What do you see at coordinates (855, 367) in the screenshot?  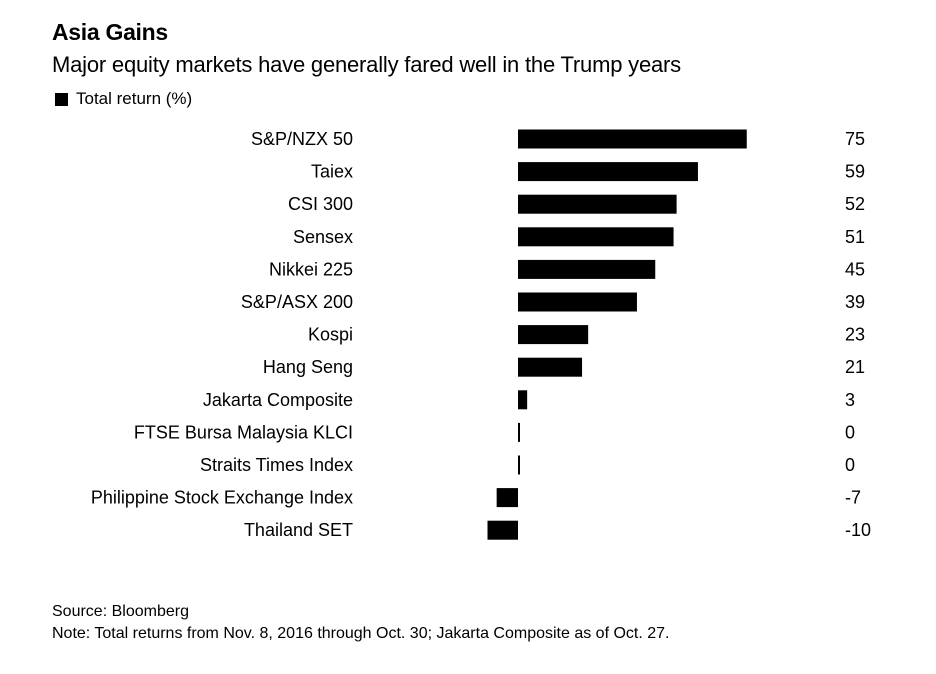 I see `value-label: 21` at bounding box center [855, 367].